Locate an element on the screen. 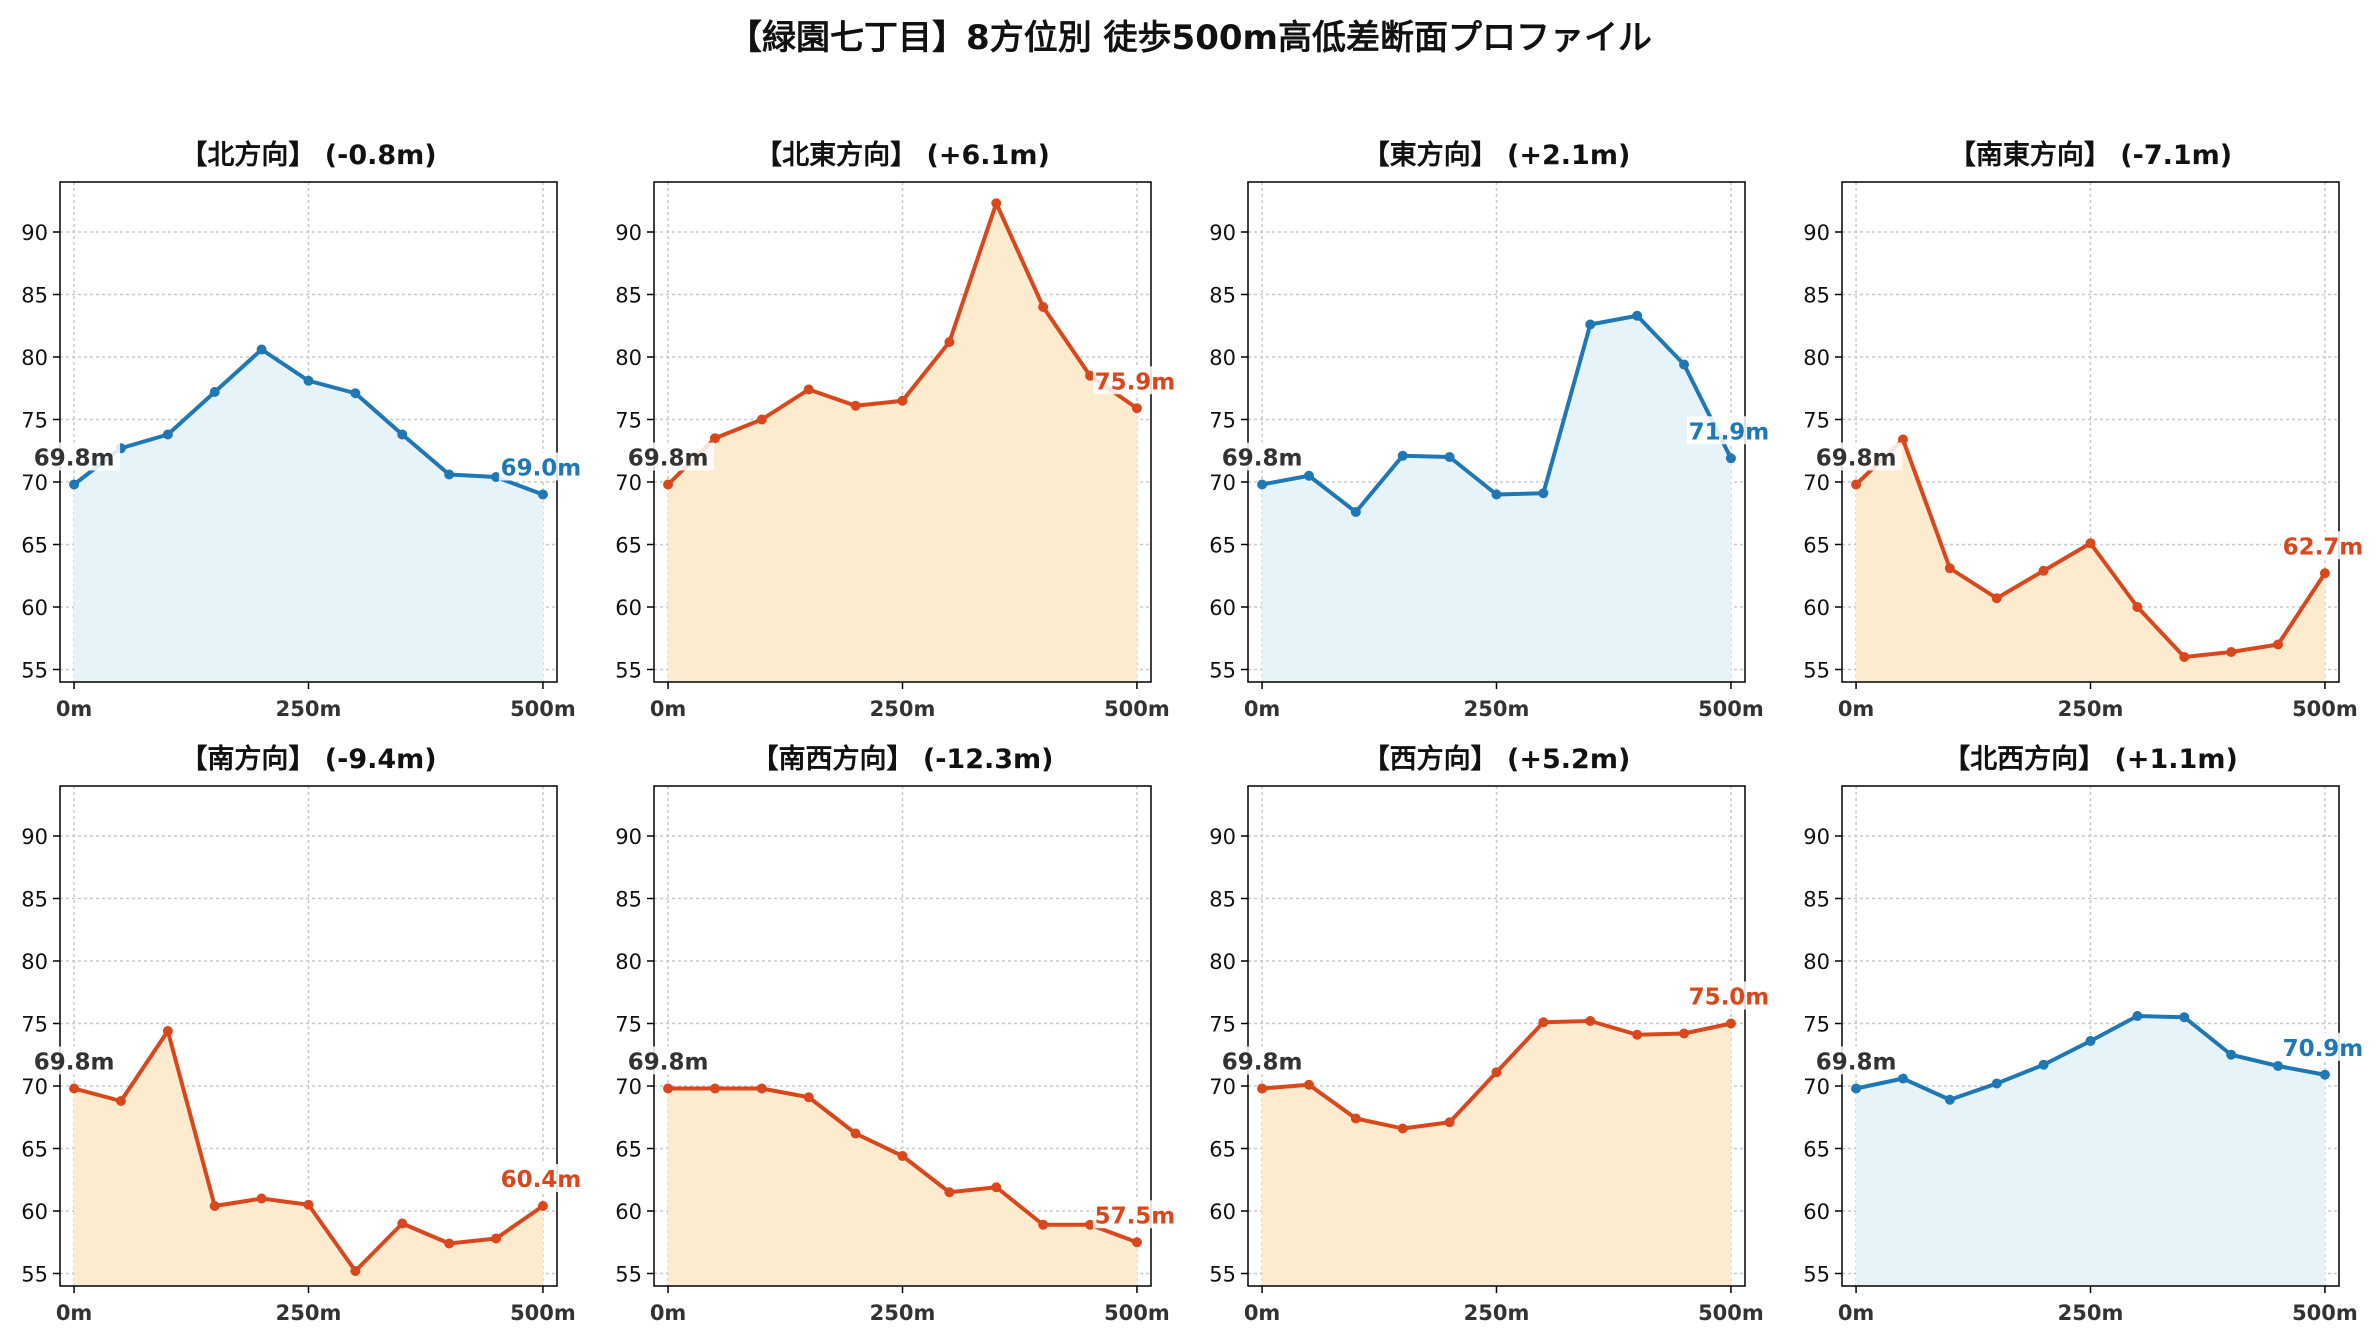 This screenshot has height=1340, width=2380. subplot-title: 【北西方向】 (+1.1m) is located at coordinates (2090, 759).